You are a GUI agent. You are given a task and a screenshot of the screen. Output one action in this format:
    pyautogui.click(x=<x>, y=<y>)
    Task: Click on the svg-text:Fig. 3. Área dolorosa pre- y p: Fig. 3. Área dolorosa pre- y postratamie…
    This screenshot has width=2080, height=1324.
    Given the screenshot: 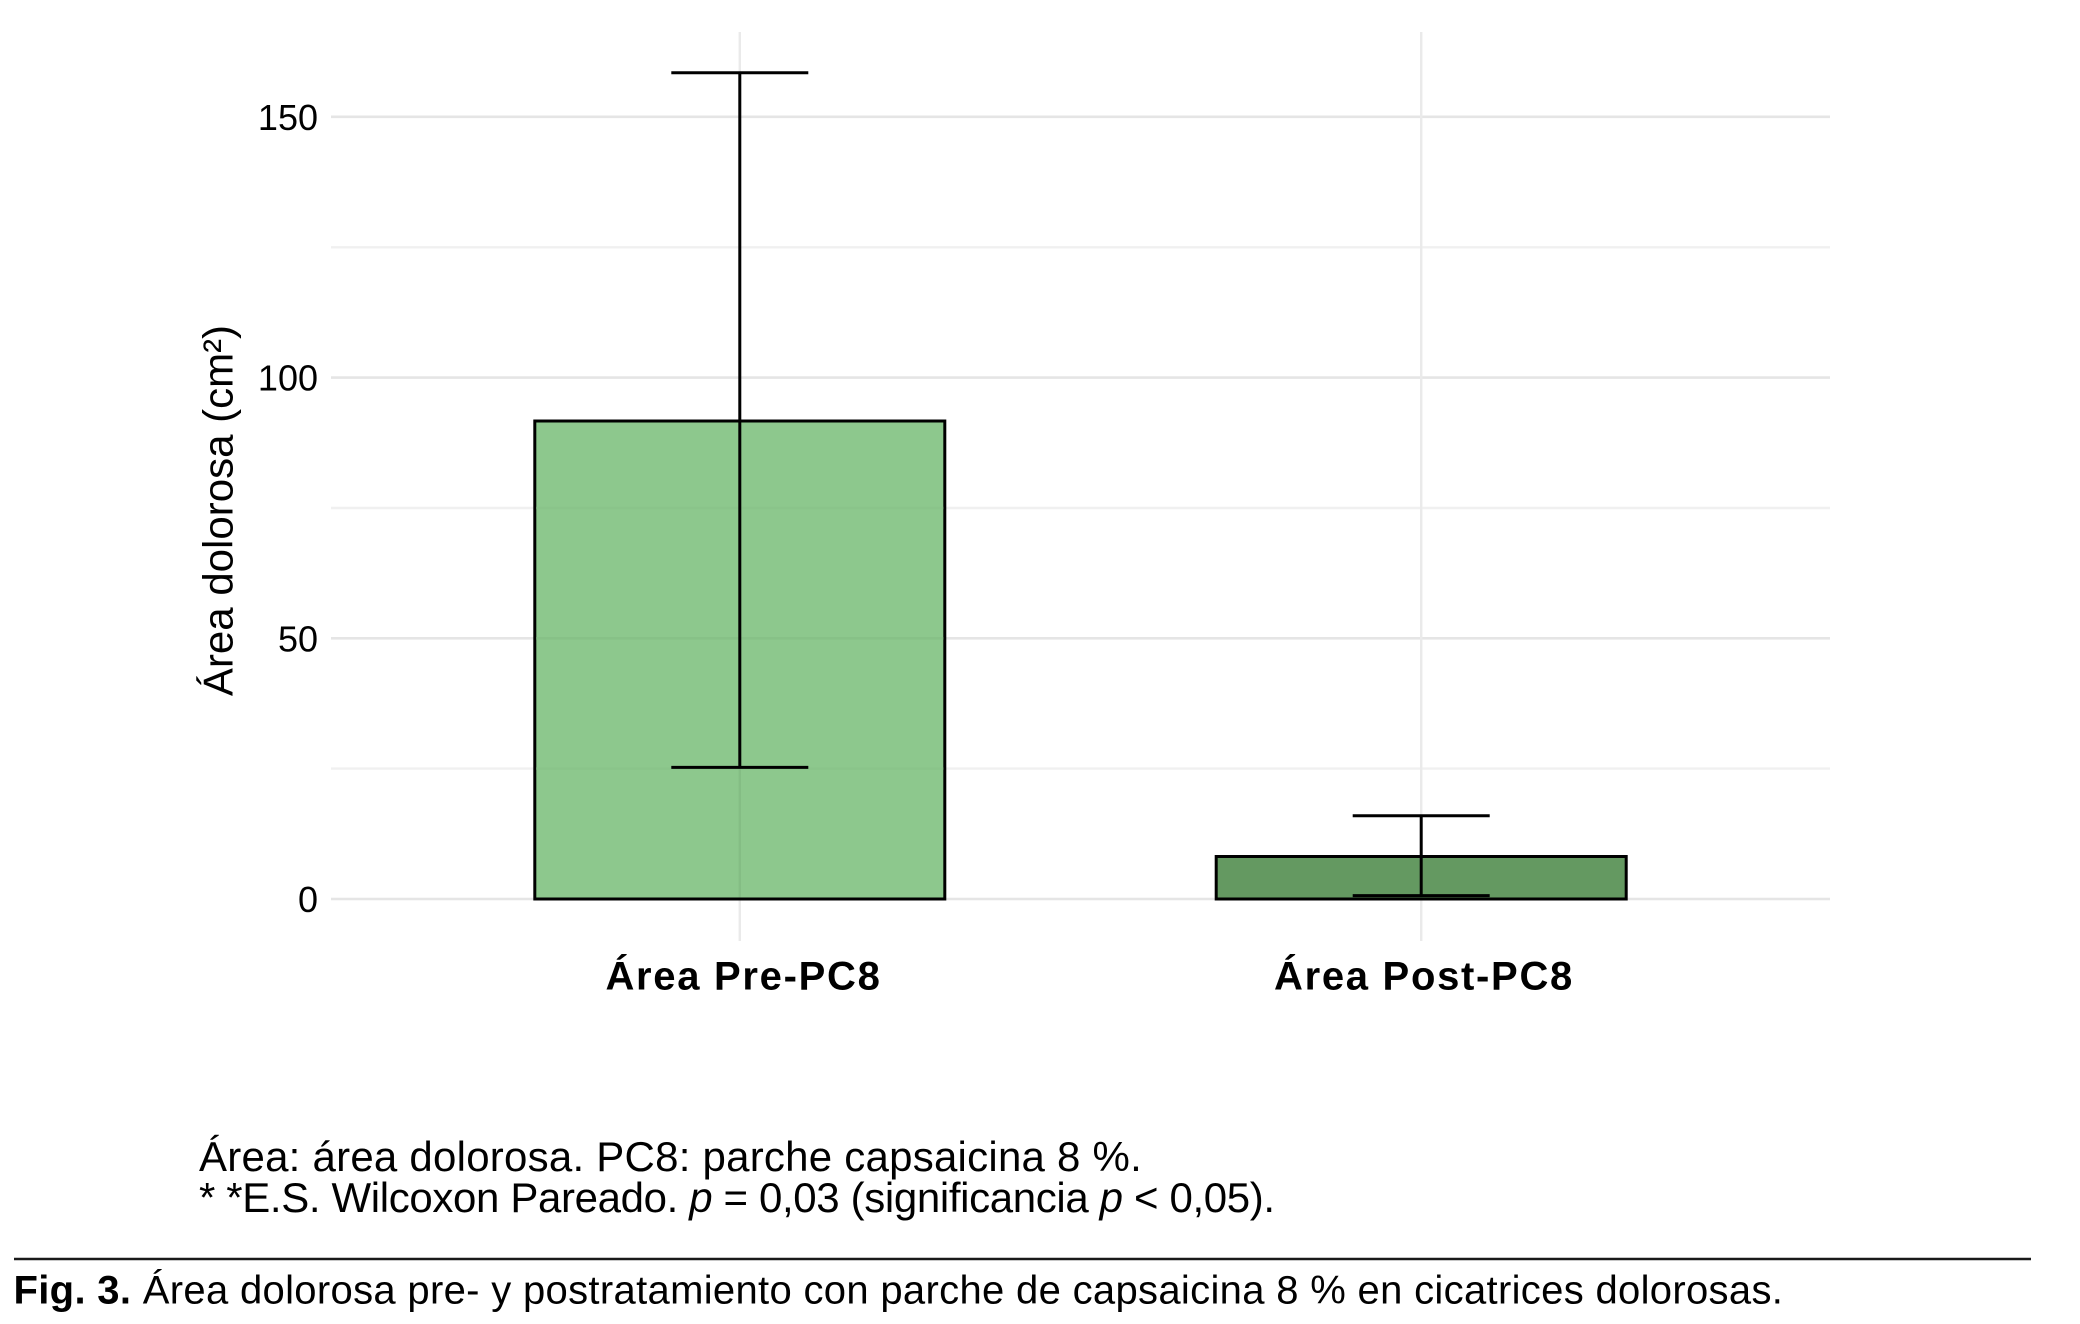 What is the action you would take?
    pyautogui.click(x=899, y=1290)
    